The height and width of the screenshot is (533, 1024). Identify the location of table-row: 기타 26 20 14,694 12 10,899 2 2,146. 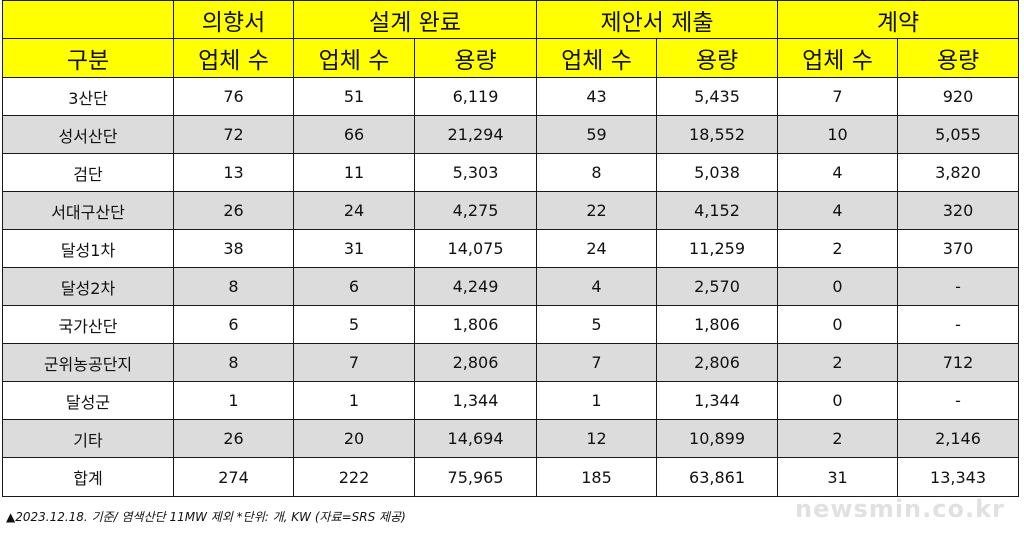
(511, 438).